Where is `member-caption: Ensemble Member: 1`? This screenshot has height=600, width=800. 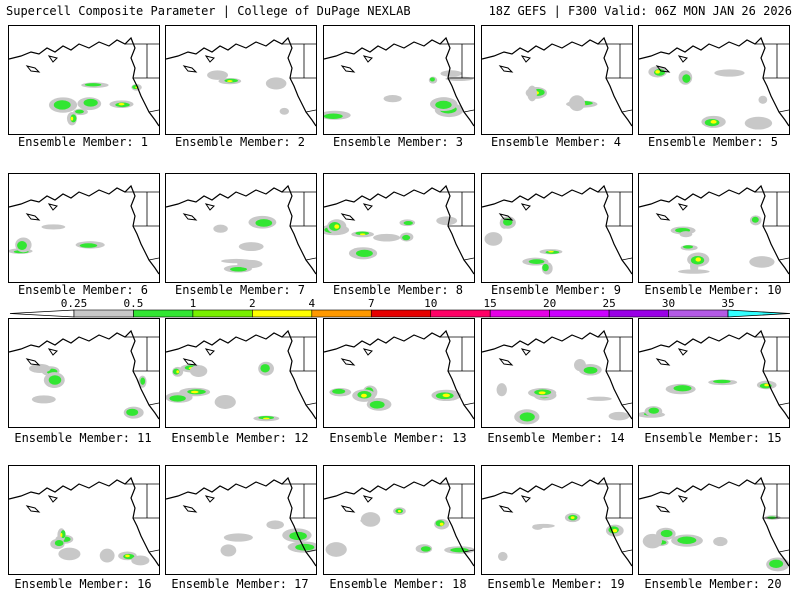 member-caption: Ensemble Member: 1 is located at coordinates (83, 142).